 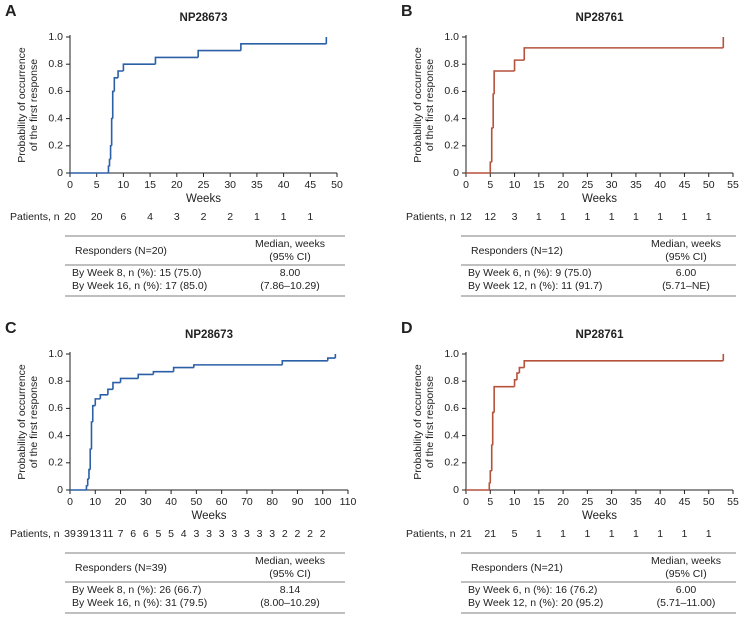 What do you see at coordinates (686, 603) in the screenshot?
I see `table-cell: (5.71–11.00)` at bounding box center [686, 603].